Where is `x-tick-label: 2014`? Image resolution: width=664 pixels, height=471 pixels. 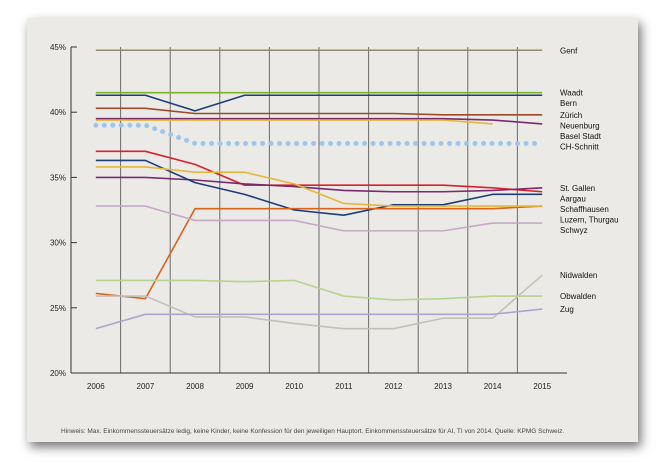 x-tick-label: 2014 is located at coordinates (493, 386).